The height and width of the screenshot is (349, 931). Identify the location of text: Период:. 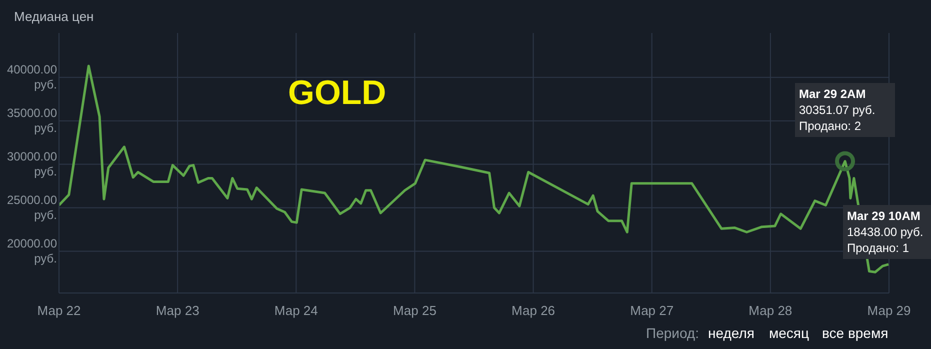
(672, 333).